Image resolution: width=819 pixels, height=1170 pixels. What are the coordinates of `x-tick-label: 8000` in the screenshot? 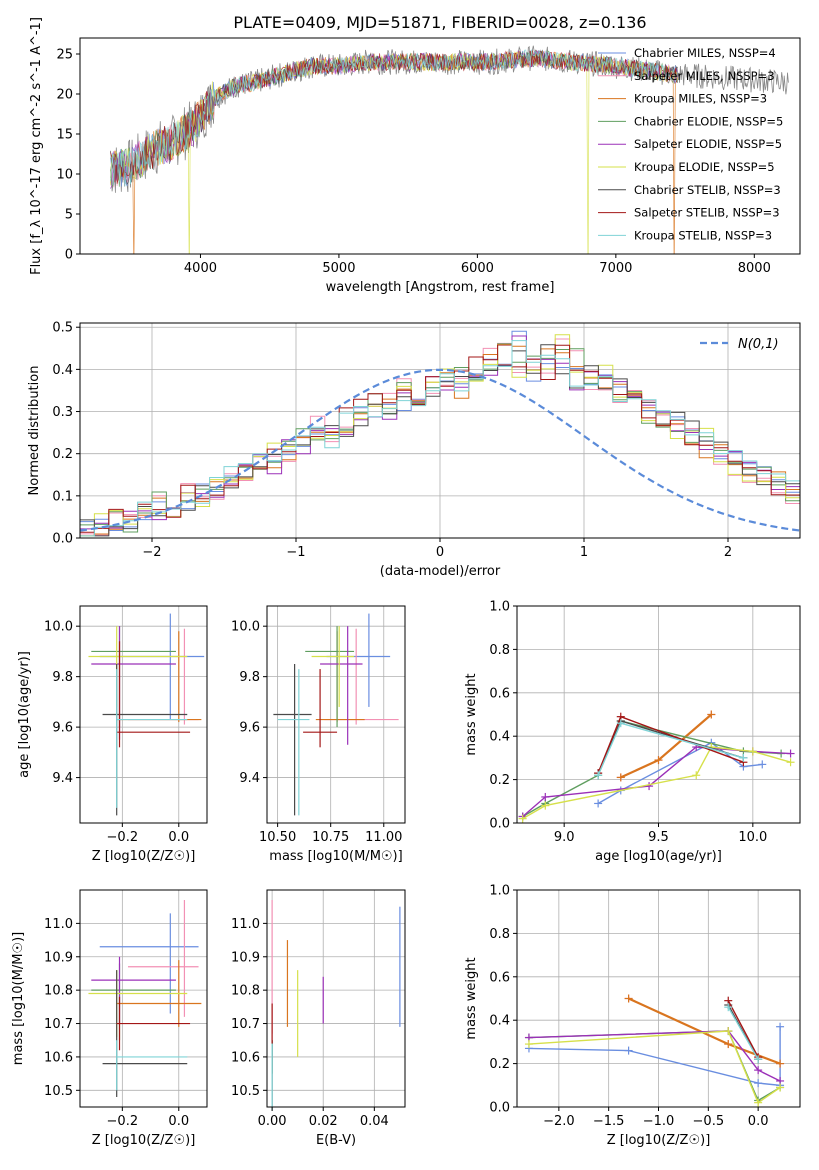 It's located at (754, 268).